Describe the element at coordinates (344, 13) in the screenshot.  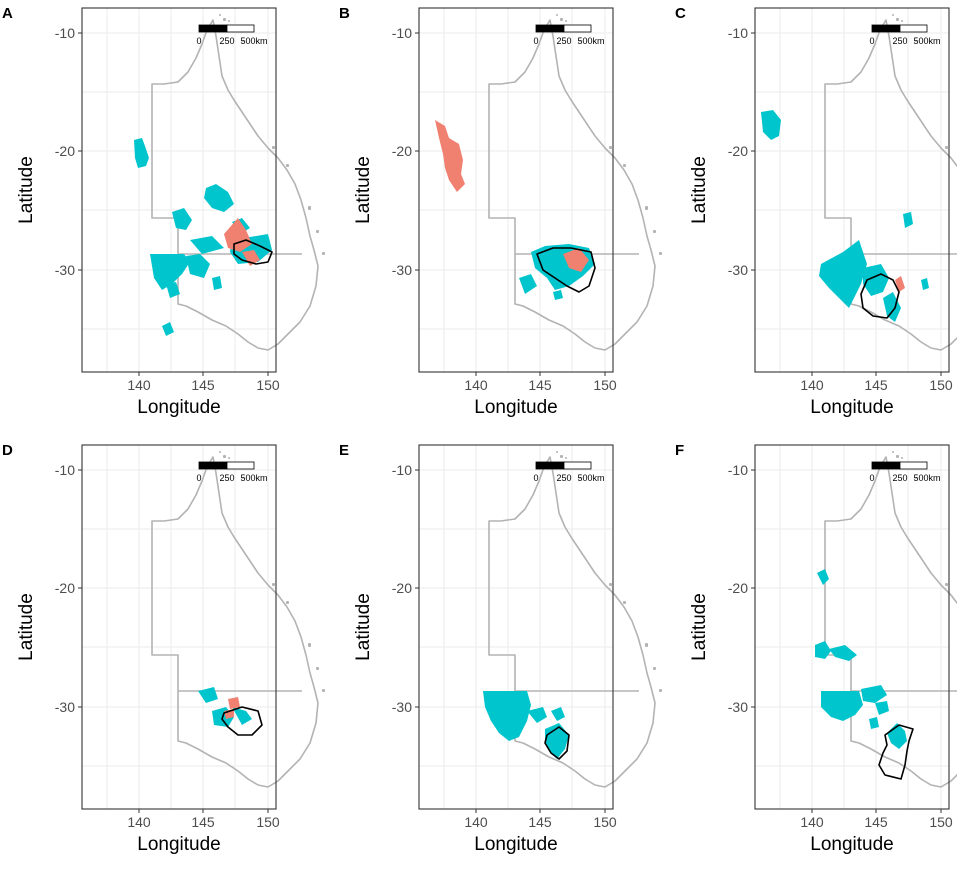
I see `panel-label: B` at that location.